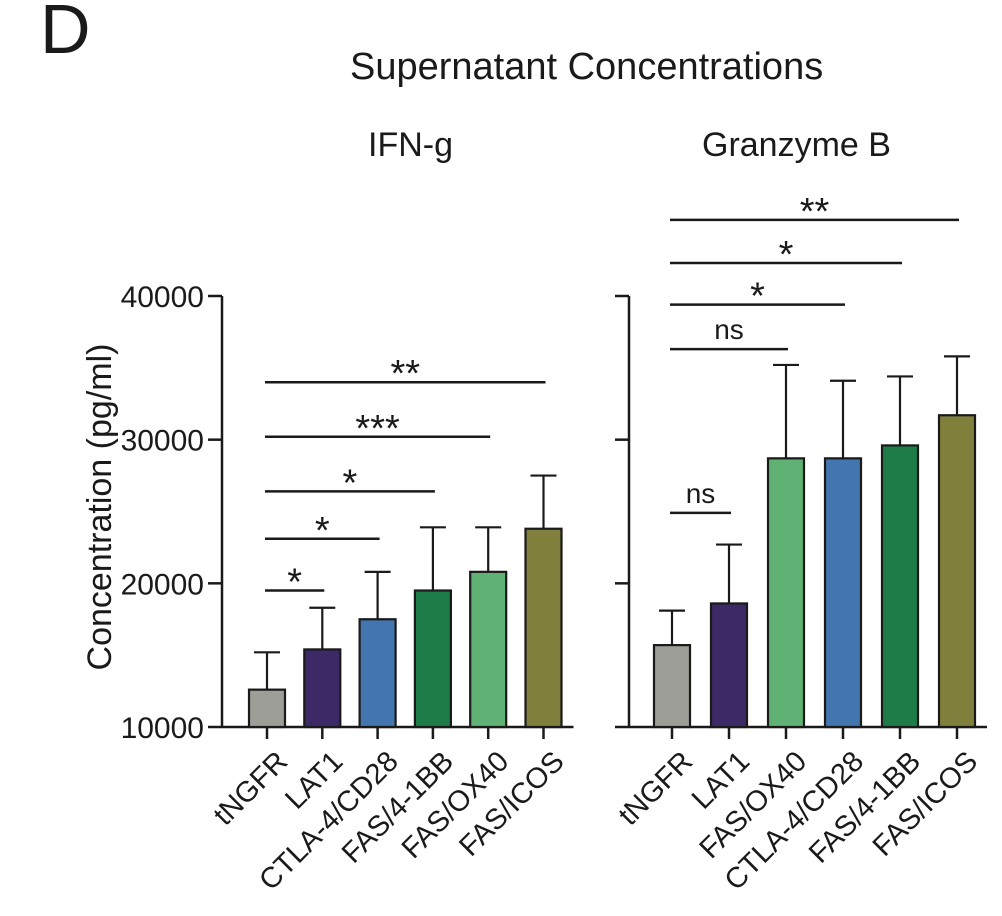  What do you see at coordinates (65, 34) in the screenshot?
I see `panel-letter: D` at bounding box center [65, 34].